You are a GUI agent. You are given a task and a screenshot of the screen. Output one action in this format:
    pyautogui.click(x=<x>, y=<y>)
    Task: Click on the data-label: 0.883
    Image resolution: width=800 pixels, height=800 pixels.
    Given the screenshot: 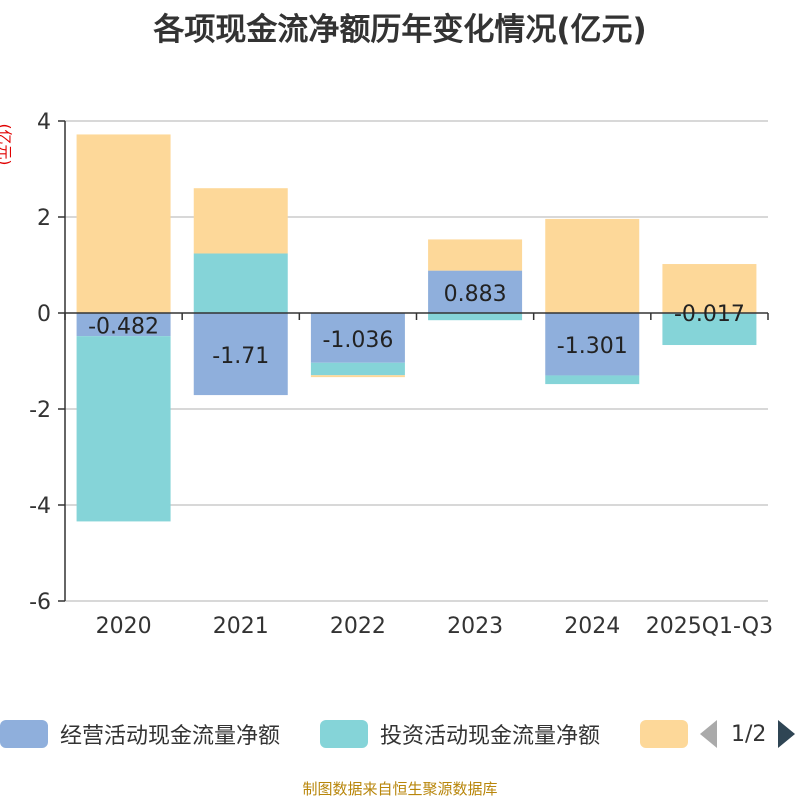 What is the action you would take?
    pyautogui.click(x=475, y=294)
    